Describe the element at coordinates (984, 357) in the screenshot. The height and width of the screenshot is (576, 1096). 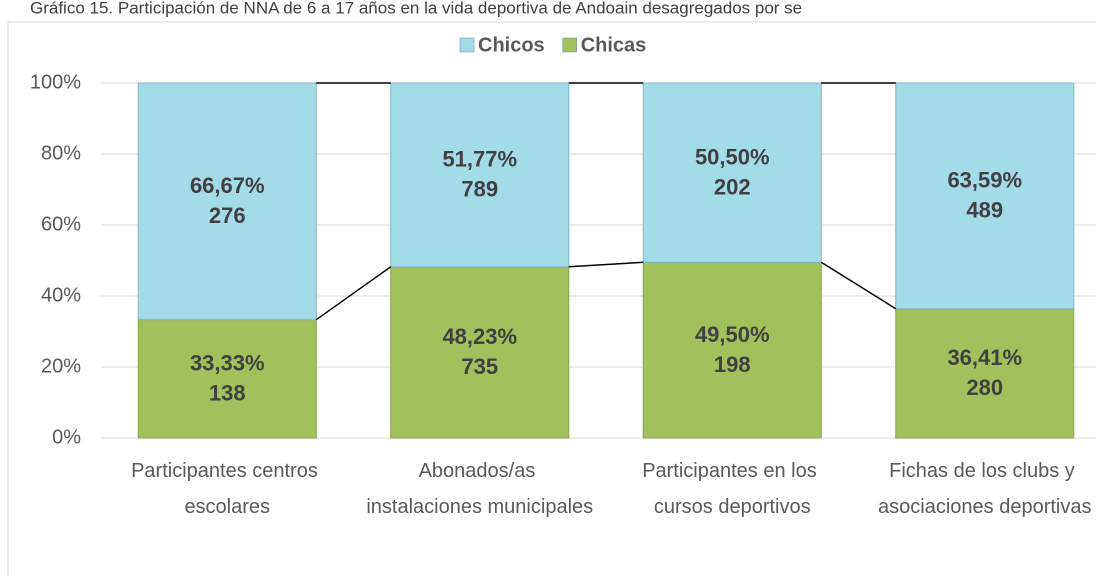
I see `value-label: 36,41%` at that location.